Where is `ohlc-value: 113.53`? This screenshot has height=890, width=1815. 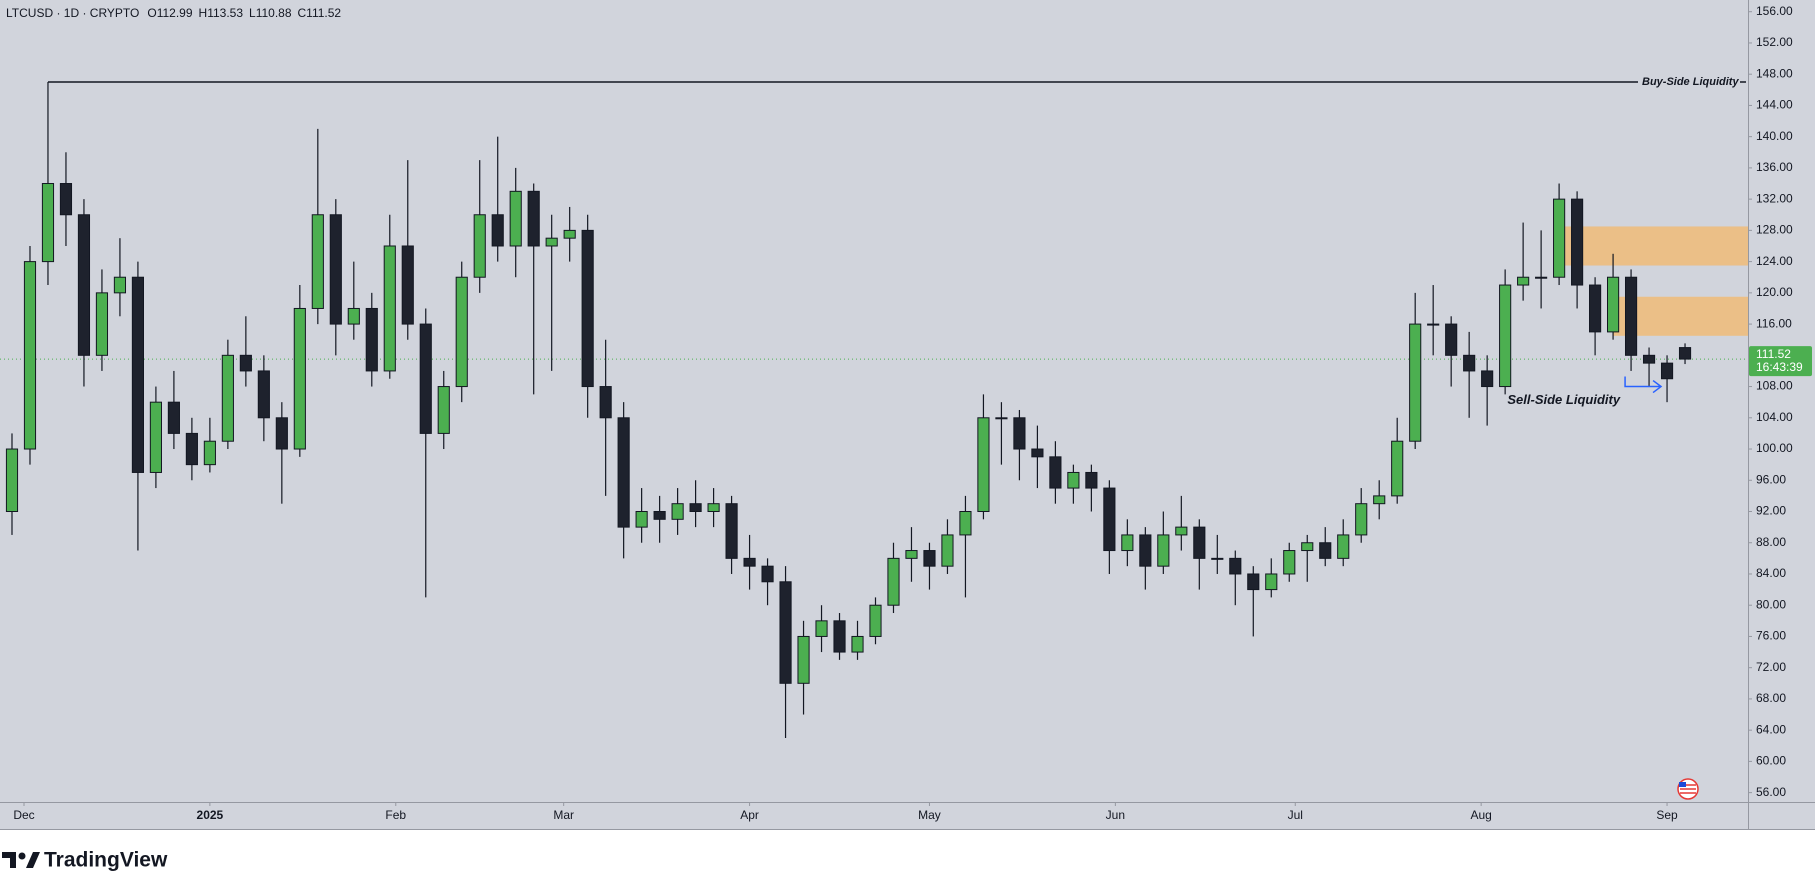 ohlc-value: 113.53 is located at coordinates (225, 13).